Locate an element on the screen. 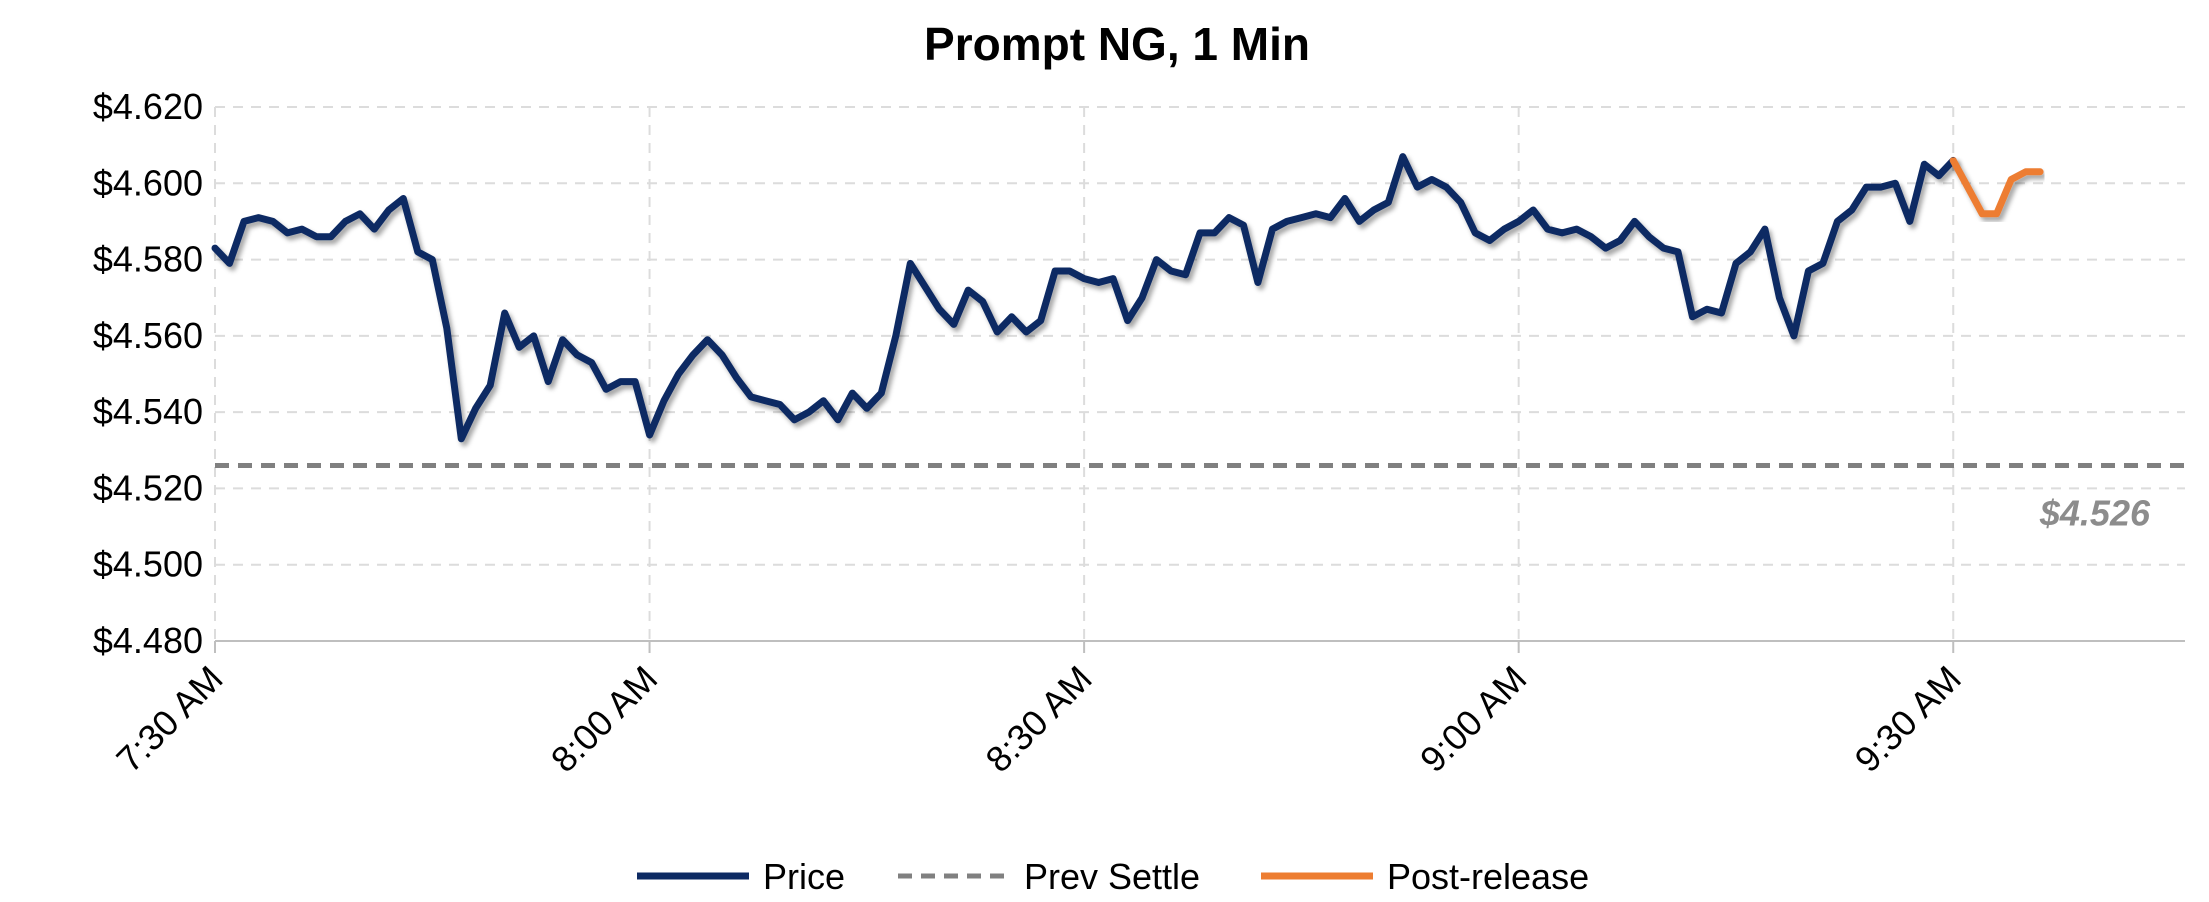 The width and height of the screenshot is (2209, 902). legend-label-price: Price is located at coordinates (804, 876).